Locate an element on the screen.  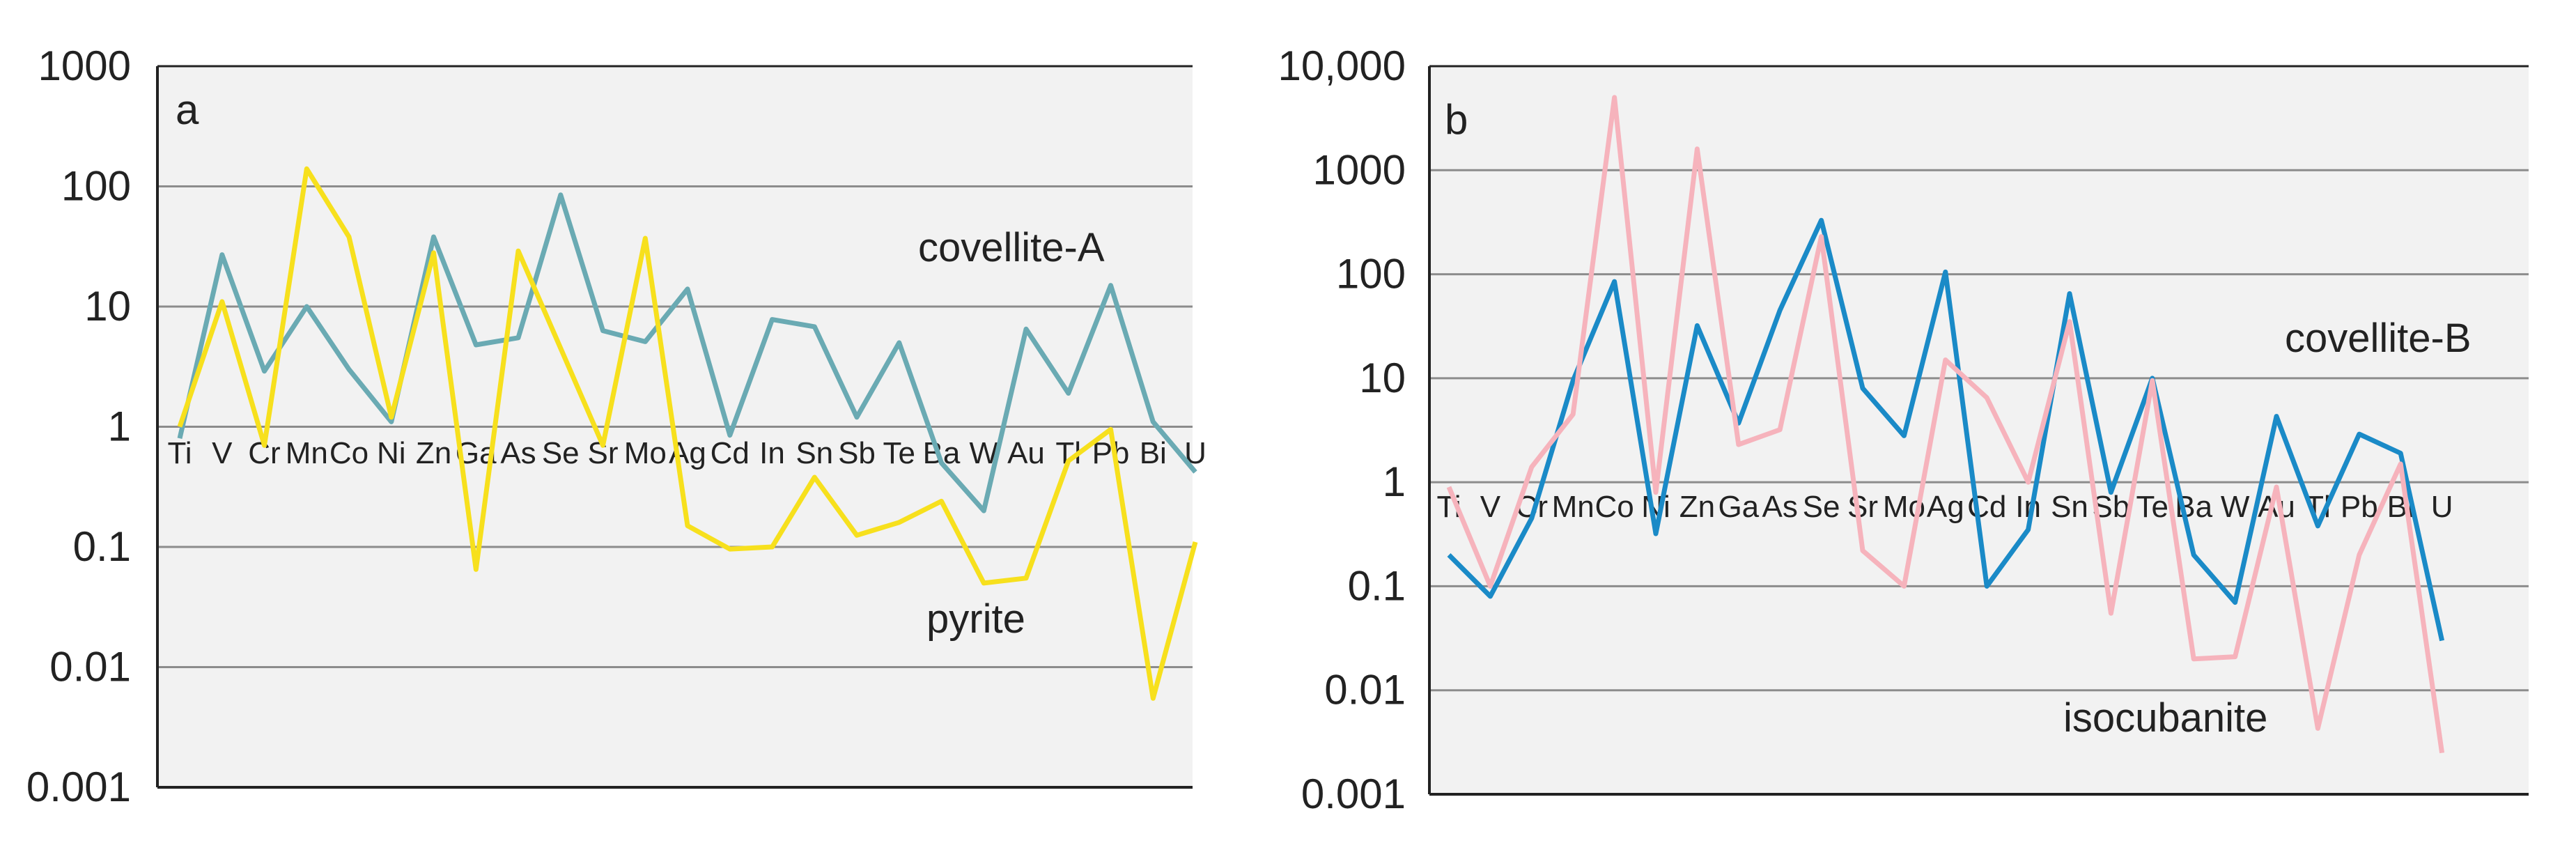
x-tick-label: Ni is located at coordinates (391, 453).